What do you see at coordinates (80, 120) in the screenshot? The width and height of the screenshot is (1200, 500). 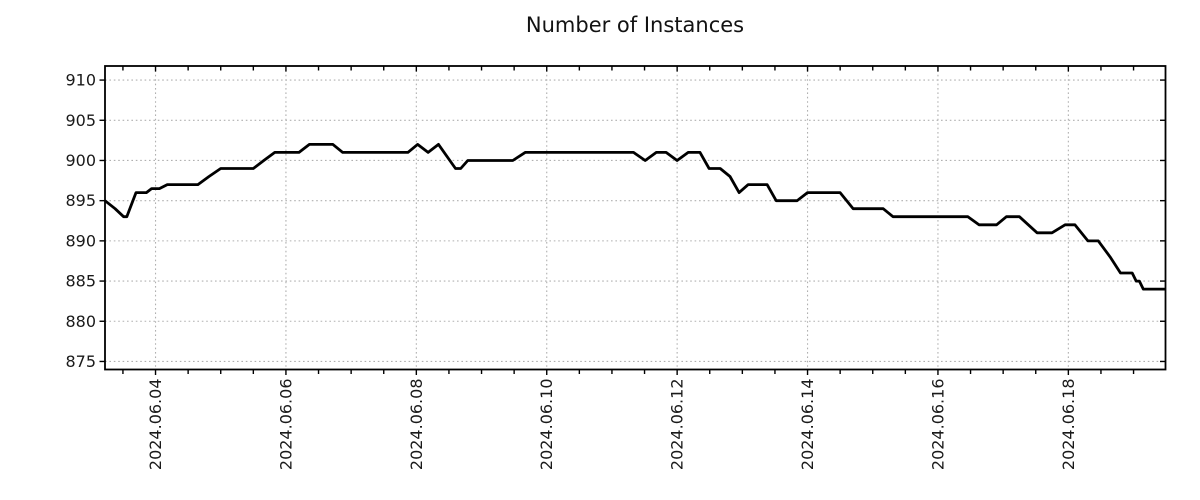 I see `y-tick-label: 905` at bounding box center [80, 120].